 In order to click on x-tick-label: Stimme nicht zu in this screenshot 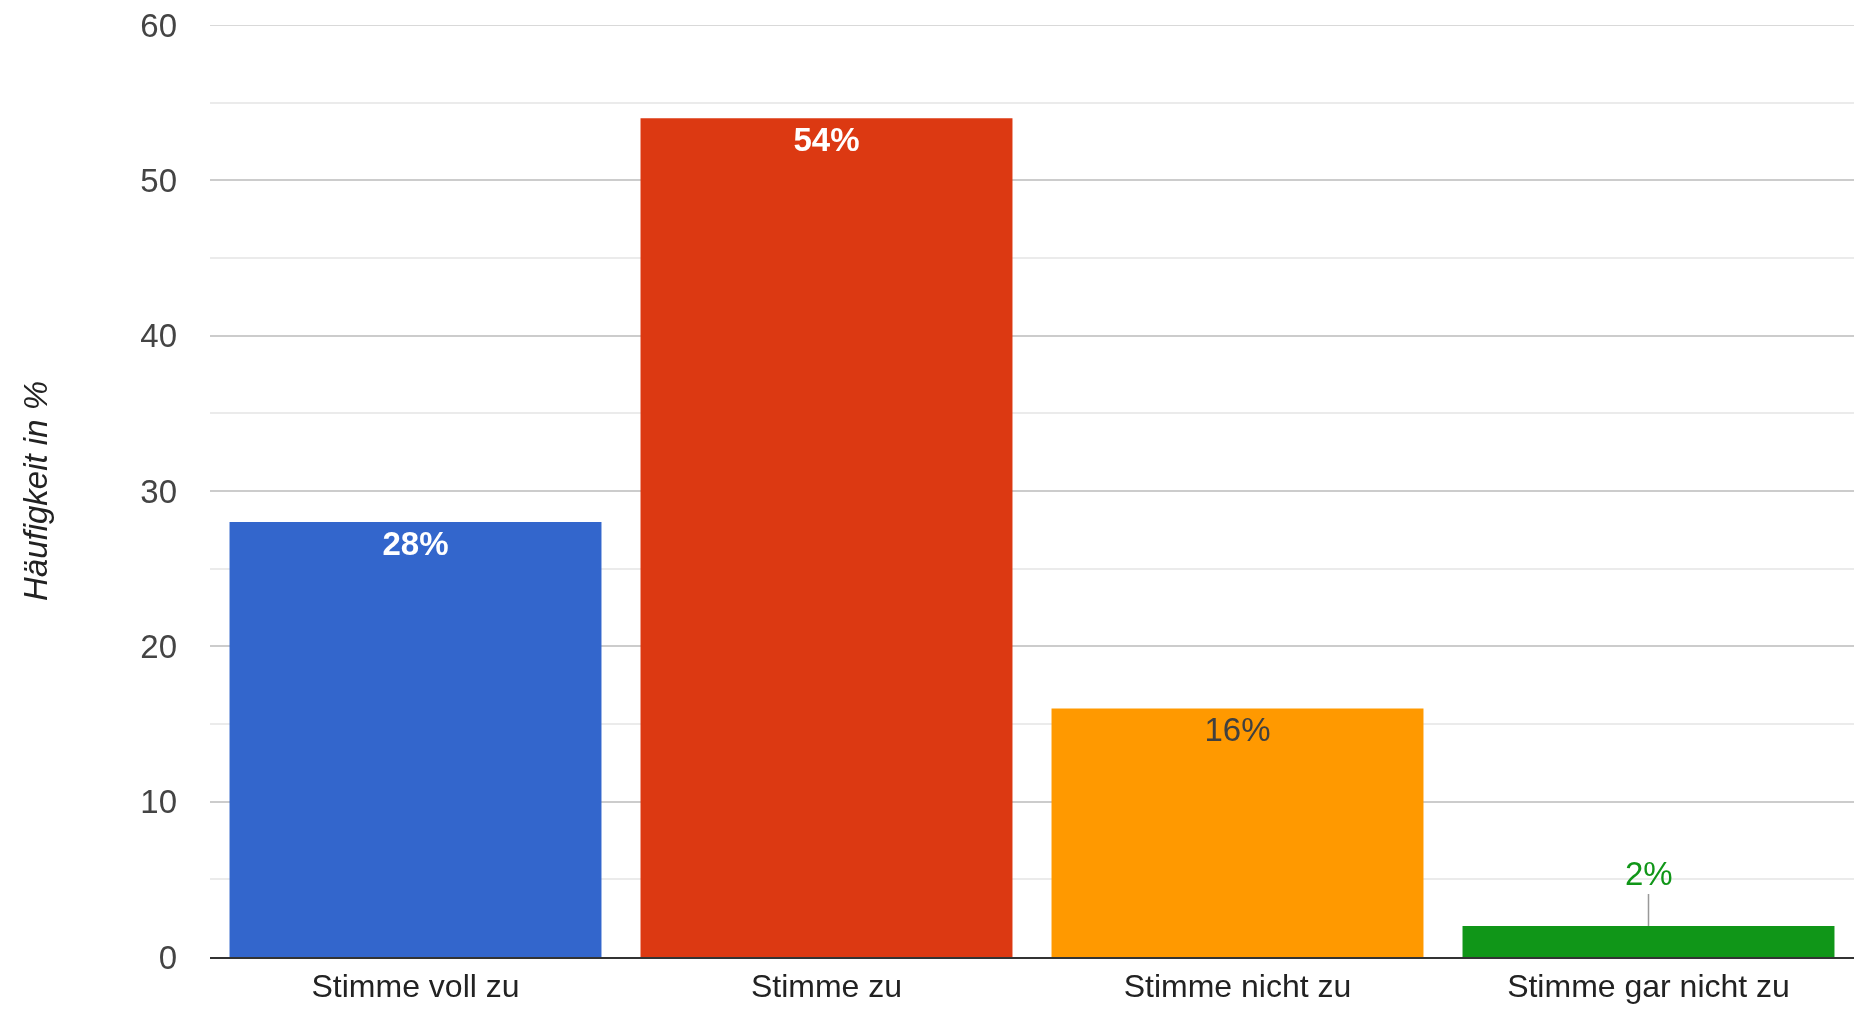, I will do `click(1237, 986)`.